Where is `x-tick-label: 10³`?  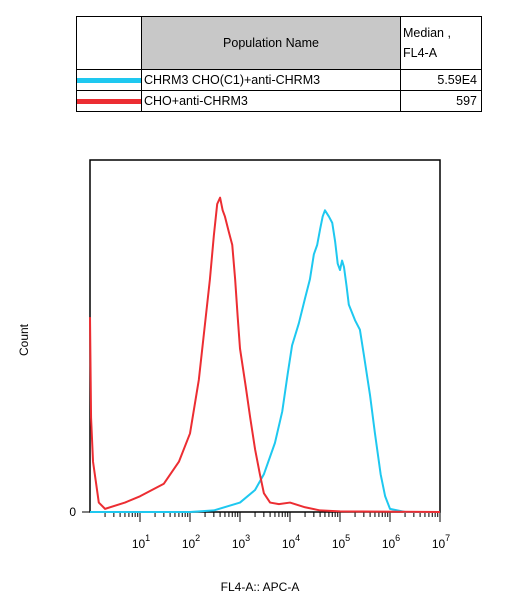 x-tick-label: 10³ is located at coordinates (241, 542).